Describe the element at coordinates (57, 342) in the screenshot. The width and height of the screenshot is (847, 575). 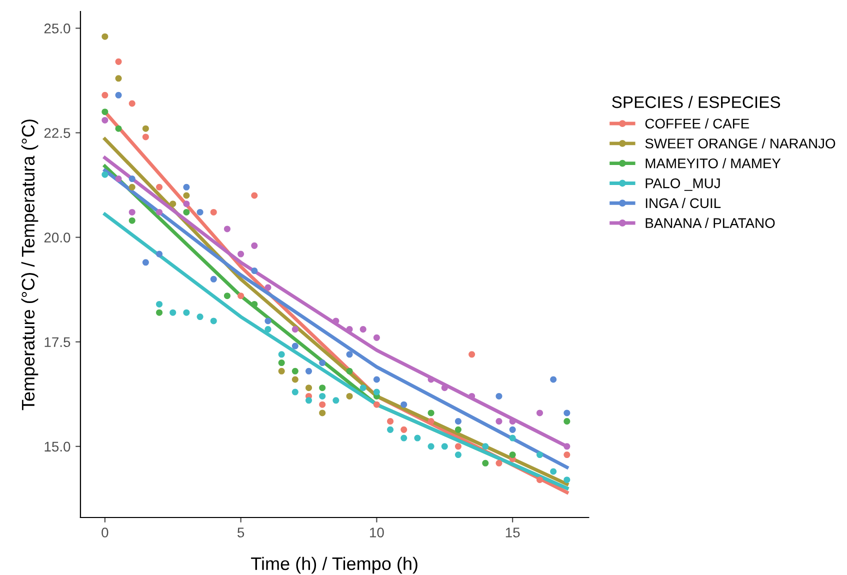
I see `y-tick-label: 17.5` at that location.